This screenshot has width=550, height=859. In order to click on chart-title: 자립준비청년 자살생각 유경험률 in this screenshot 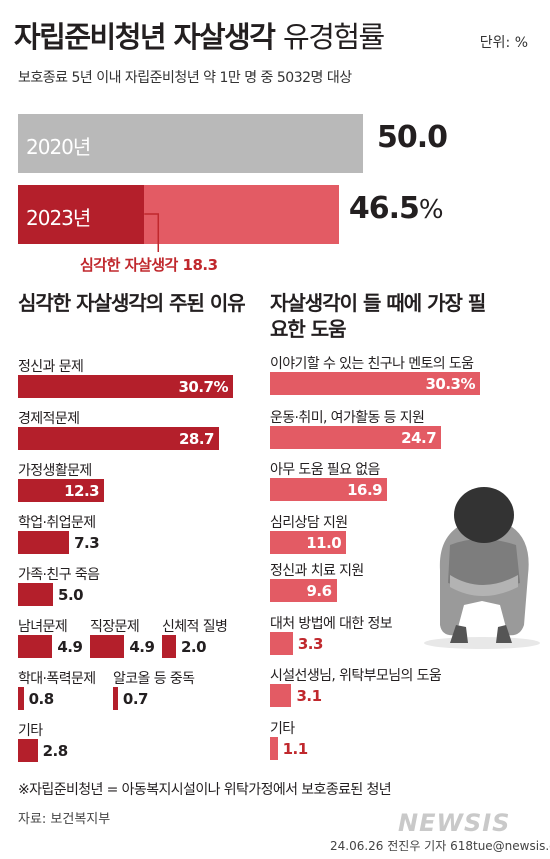, I will do `click(199, 35)`.